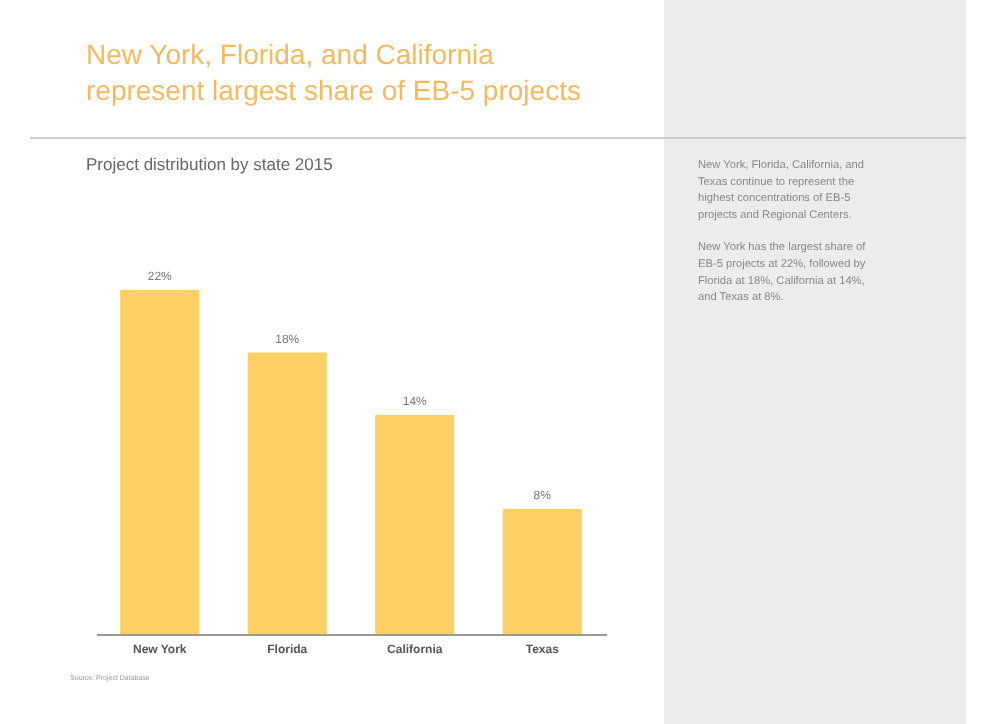  Describe the element at coordinates (333, 72) in the screenshot. I see `chart-title: New York, Florida, and California represent largest share of EB-5 projects` at that location.